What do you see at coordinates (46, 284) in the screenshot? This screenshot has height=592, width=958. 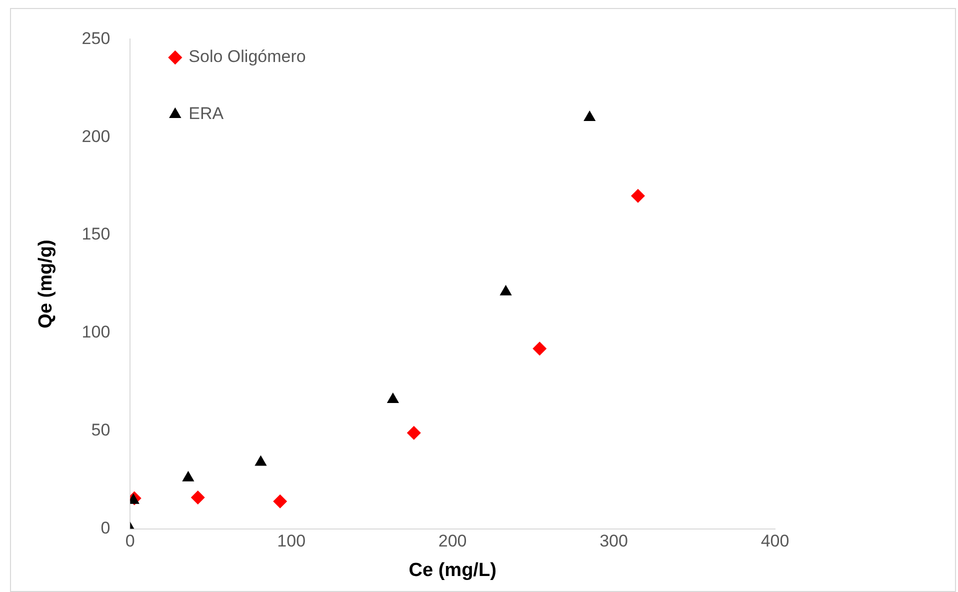 I see `y-axis-title: Qe (mg/g)` at bounding box center [46, 284].